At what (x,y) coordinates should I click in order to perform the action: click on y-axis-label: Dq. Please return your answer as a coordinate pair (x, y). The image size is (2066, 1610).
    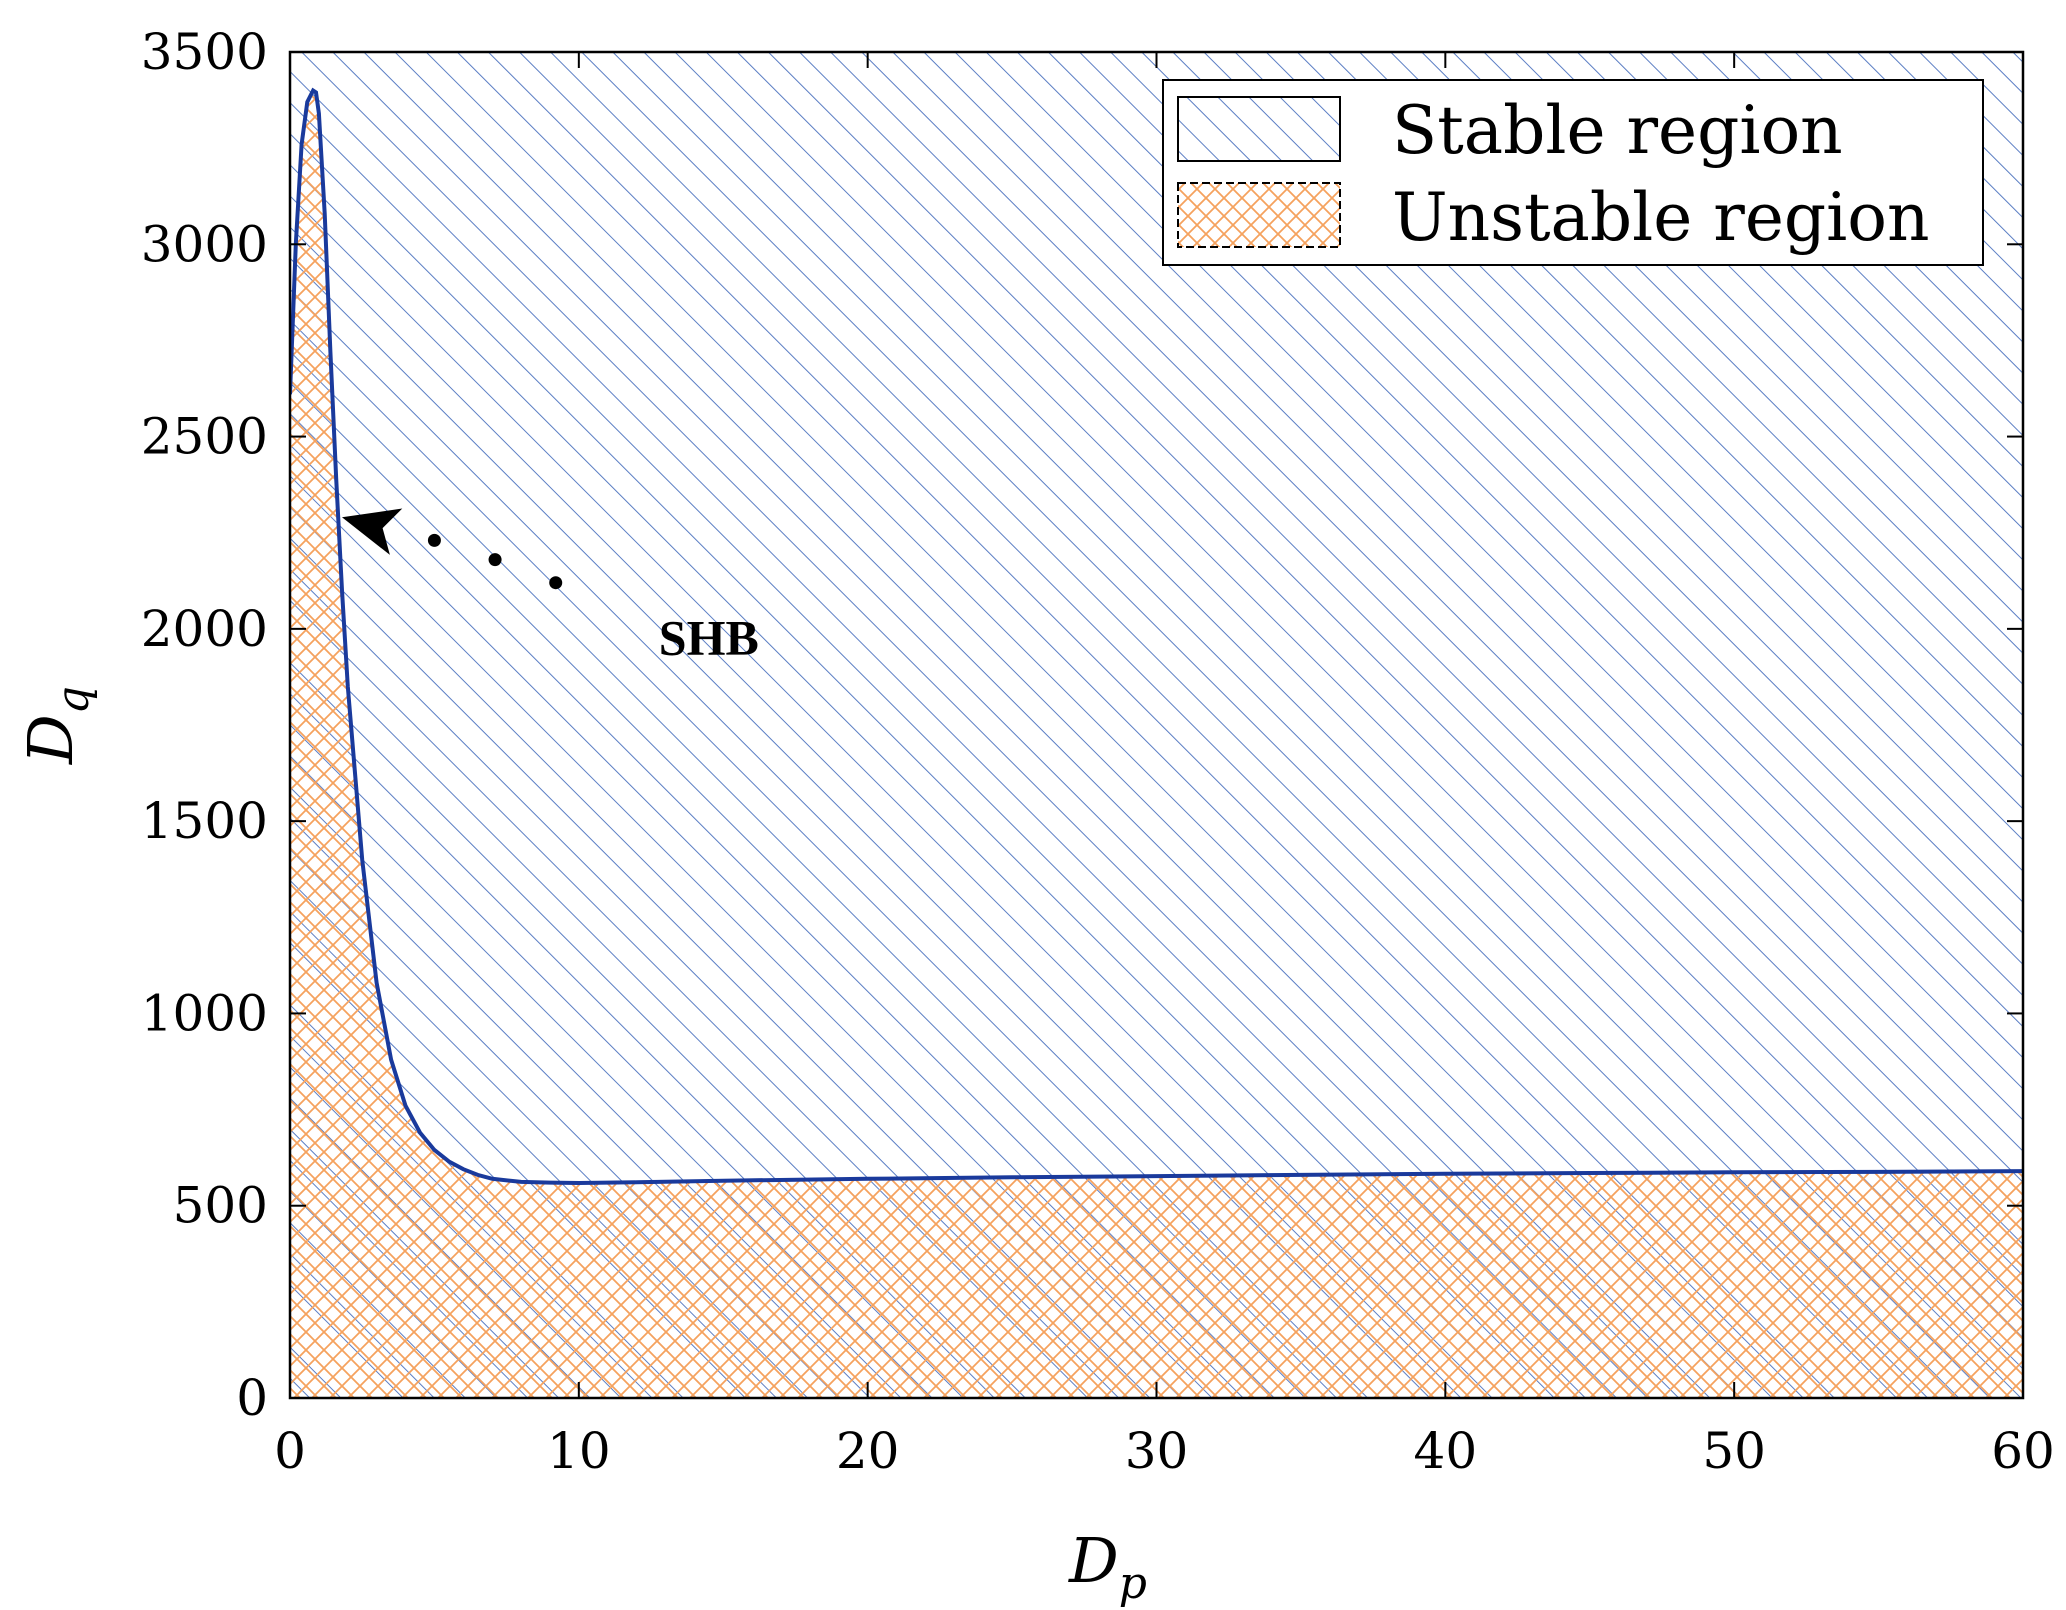
    Looking at the image, I should click on (56, 725).